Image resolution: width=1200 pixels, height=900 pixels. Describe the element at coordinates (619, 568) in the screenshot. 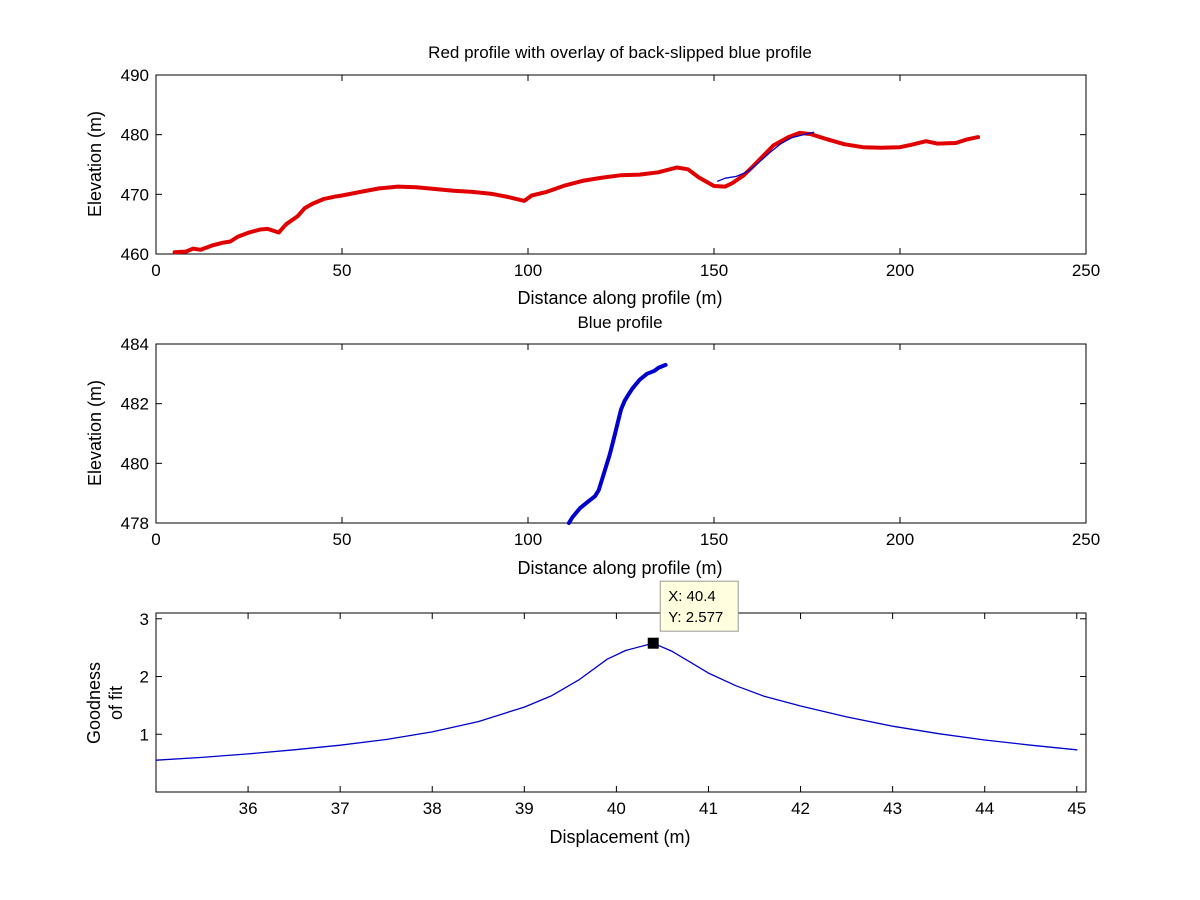

I see `panel-2-xlabel: Distance along profile (m)` at that location.